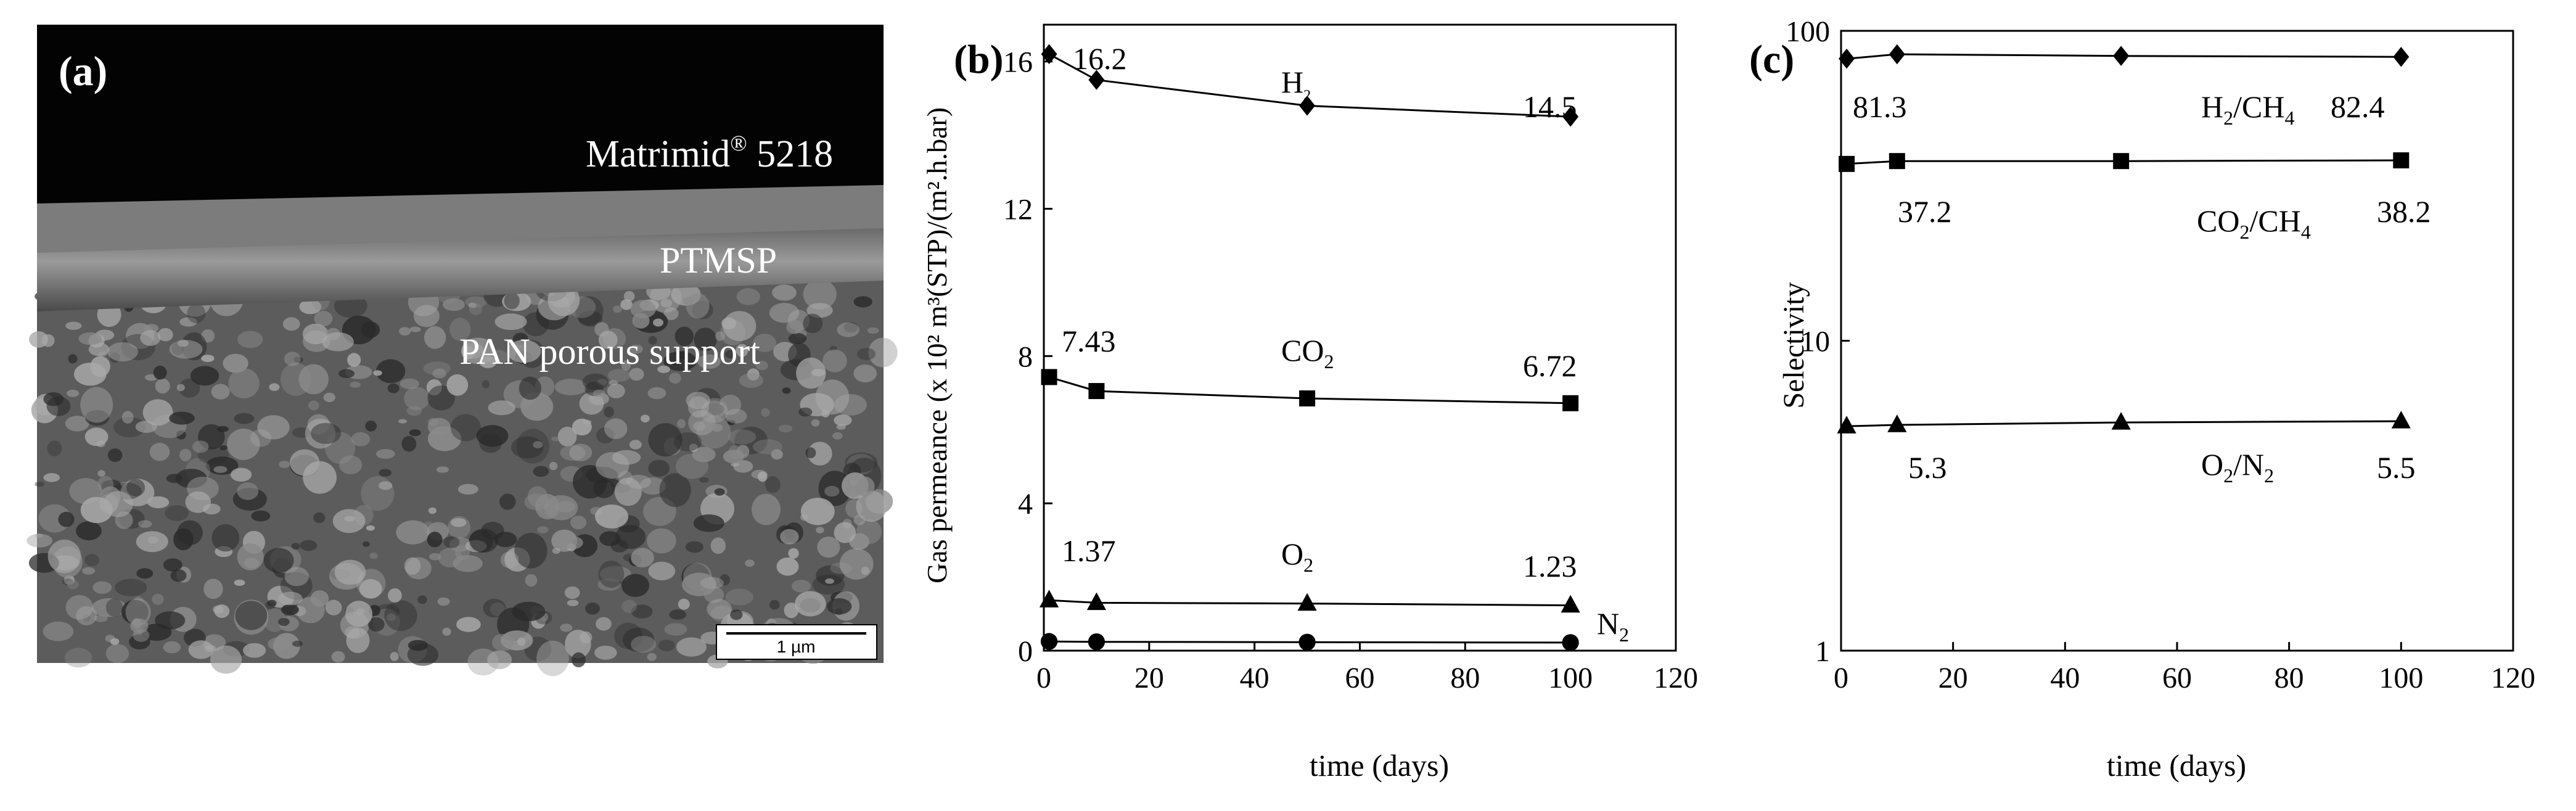  I want to click on data-point-o2, so click(1571, 604).